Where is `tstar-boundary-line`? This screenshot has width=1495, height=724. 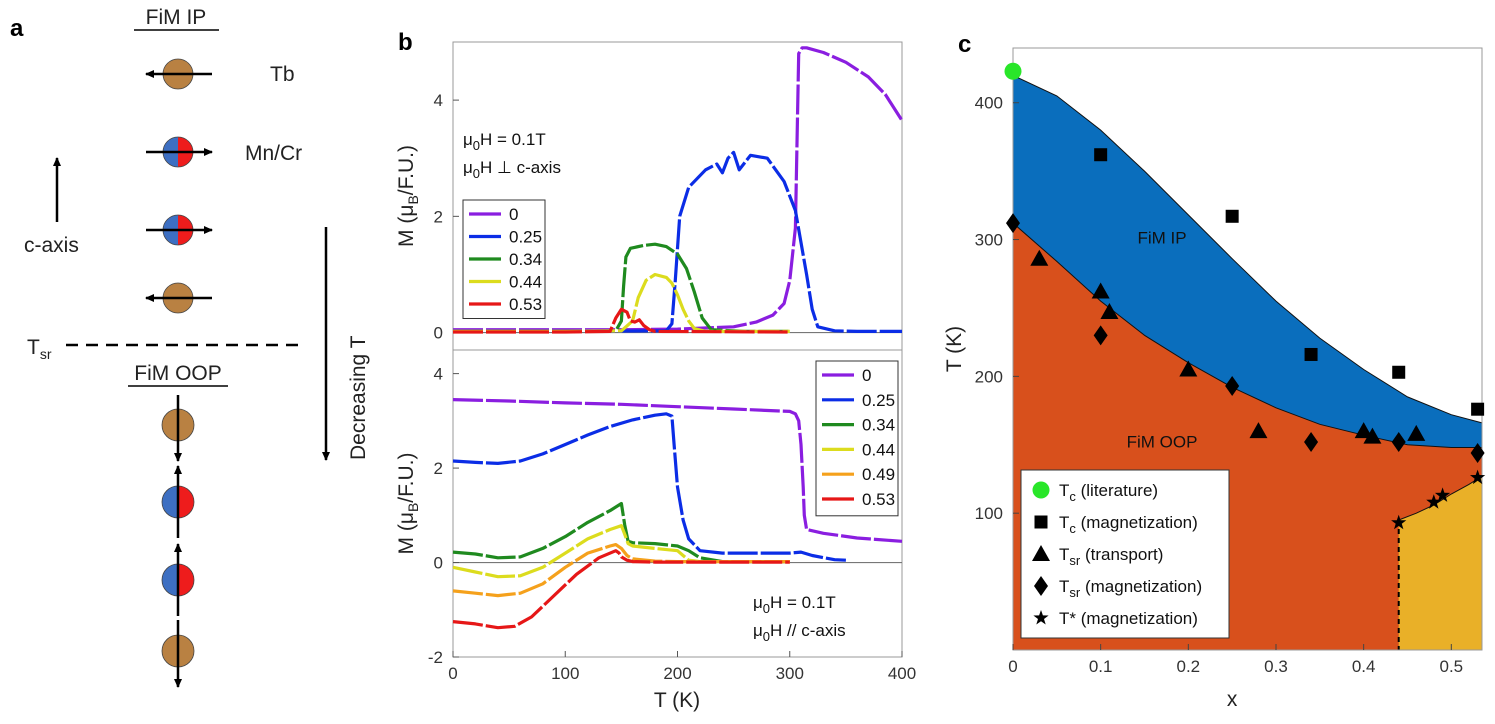 tstar-boundary-line is located at coordinates (1440, 498).